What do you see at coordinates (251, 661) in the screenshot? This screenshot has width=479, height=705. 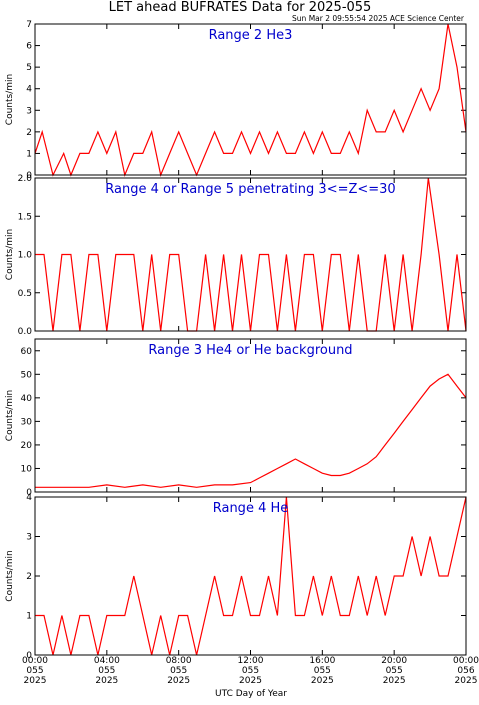 I see `x-tick-label: 12:00` at bounding box center [251, 661].